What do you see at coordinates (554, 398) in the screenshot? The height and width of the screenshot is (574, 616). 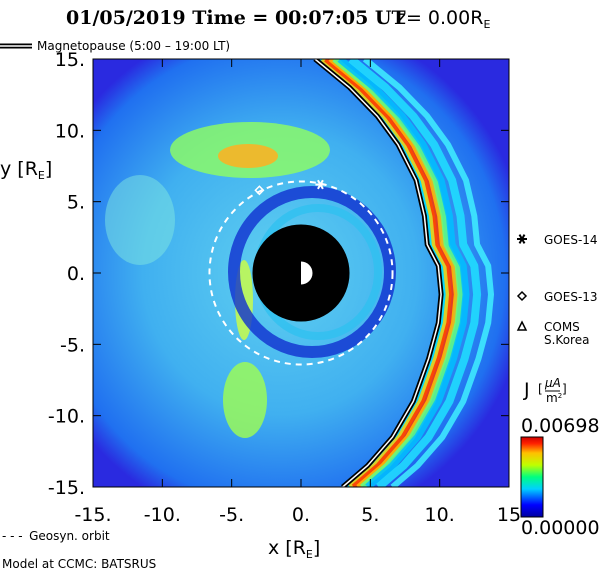 I see `colorbar-unit-den: m2` at bounding box center [554, 398].